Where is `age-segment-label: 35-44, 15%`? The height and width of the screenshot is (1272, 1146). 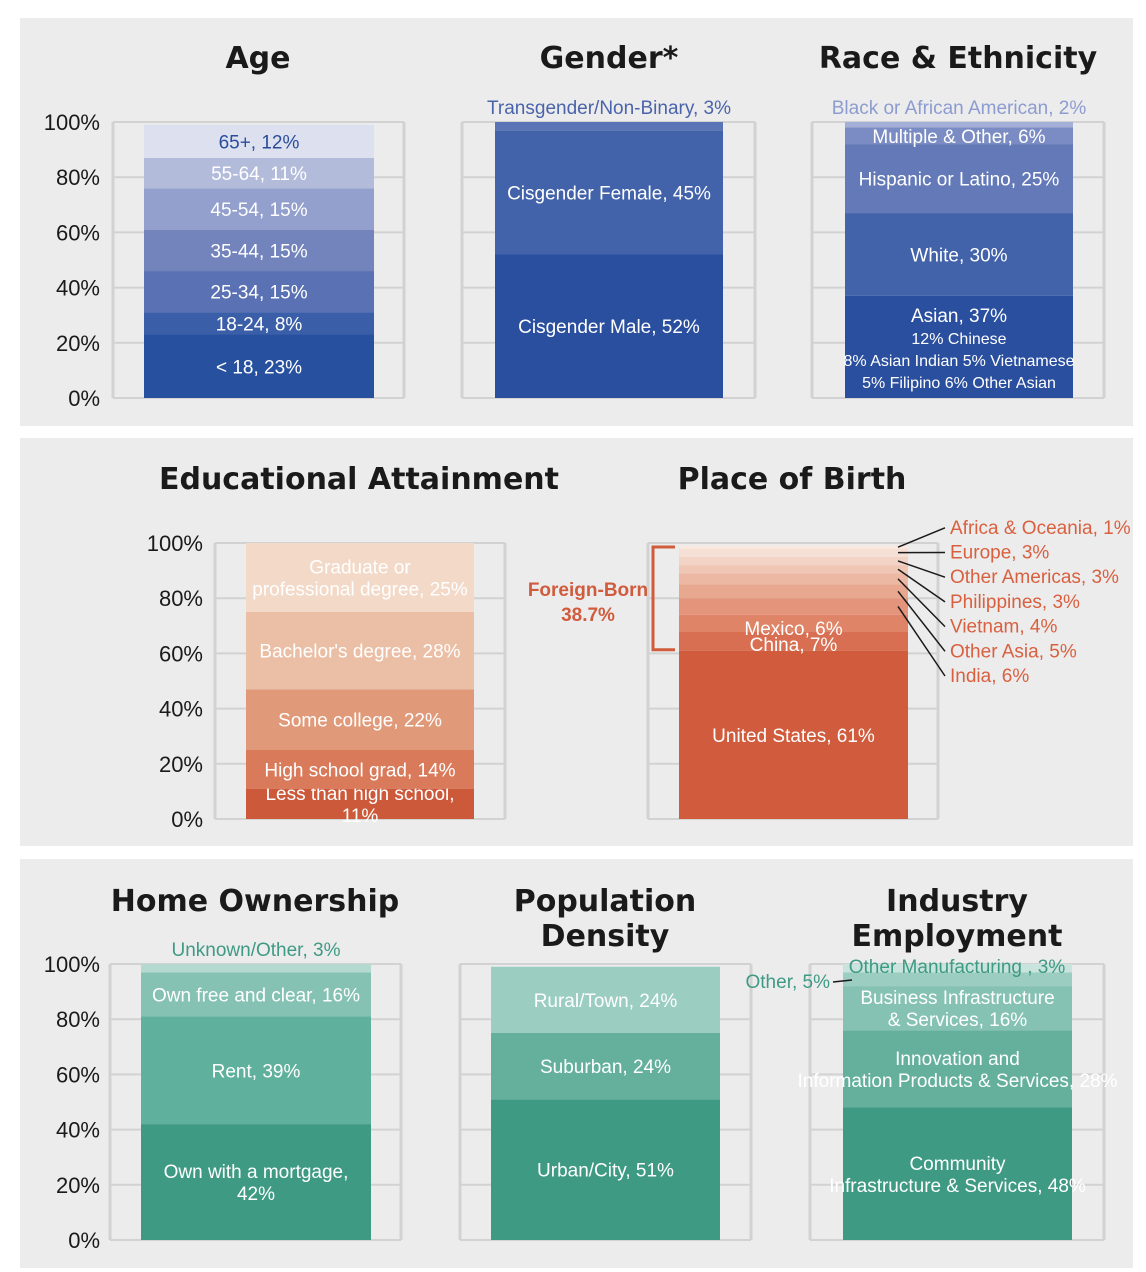
age-segment-label: 35-44, 15% is located at coordinates (258, 251).